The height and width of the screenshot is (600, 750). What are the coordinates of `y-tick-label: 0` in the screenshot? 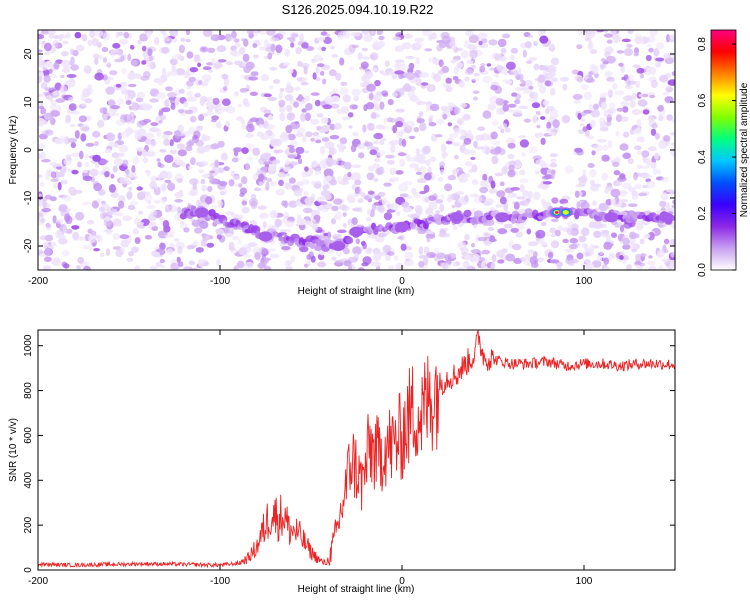 It's located at (28, 570).